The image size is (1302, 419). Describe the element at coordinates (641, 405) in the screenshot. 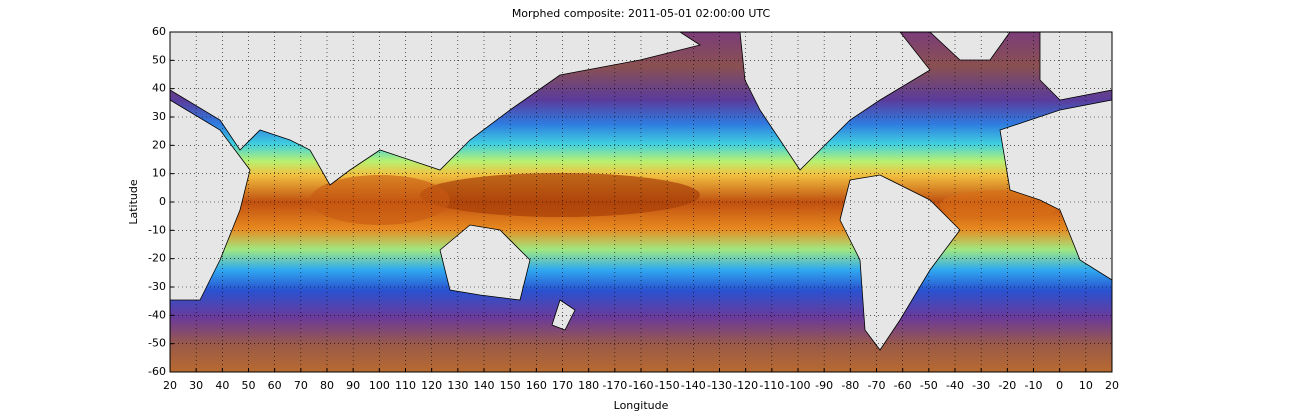

I see `x-axis-label: Longitude` at that location.